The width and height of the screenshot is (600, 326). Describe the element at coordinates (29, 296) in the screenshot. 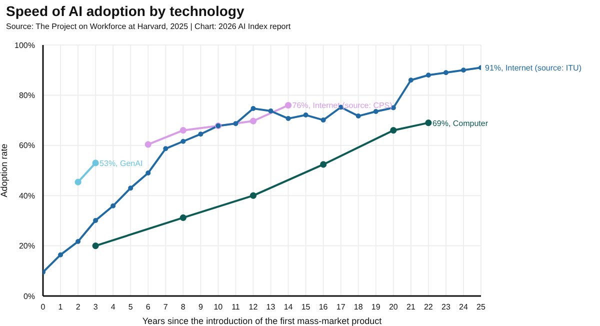

I see `y-tick-label: 0%` at that location.